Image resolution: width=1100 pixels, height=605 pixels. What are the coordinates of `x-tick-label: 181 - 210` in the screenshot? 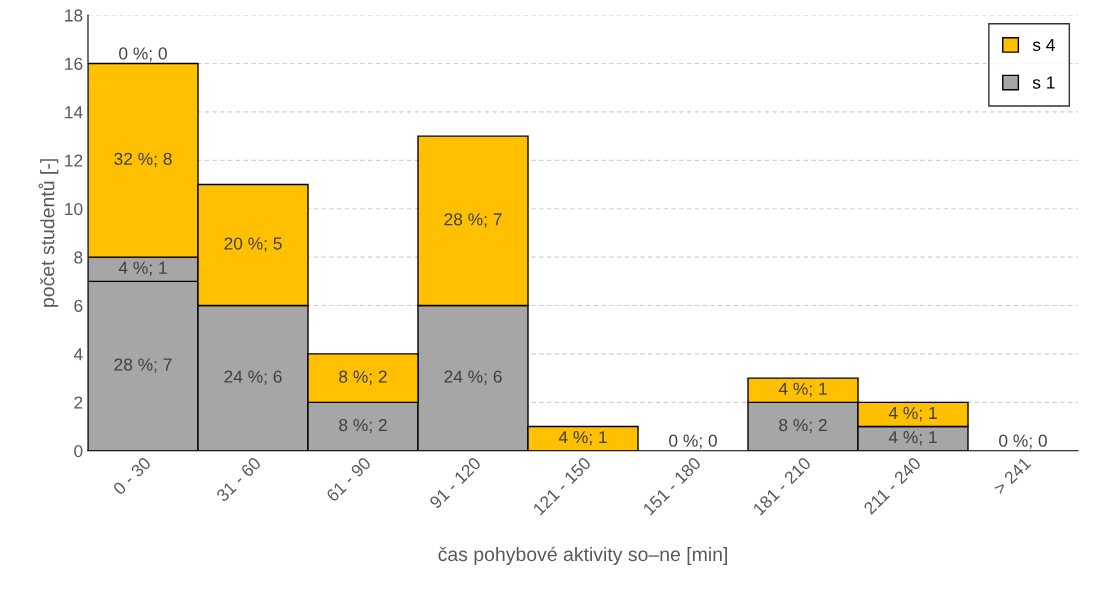 It's located at (782, 486).